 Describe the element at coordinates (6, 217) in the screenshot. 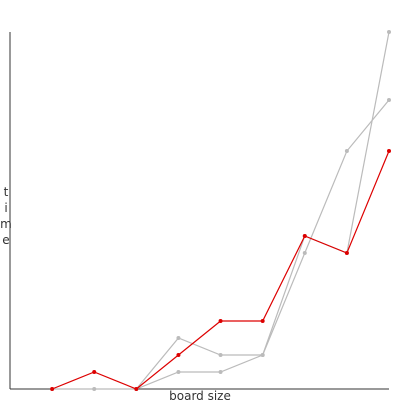

I see `y-axis-label: time` at that location.